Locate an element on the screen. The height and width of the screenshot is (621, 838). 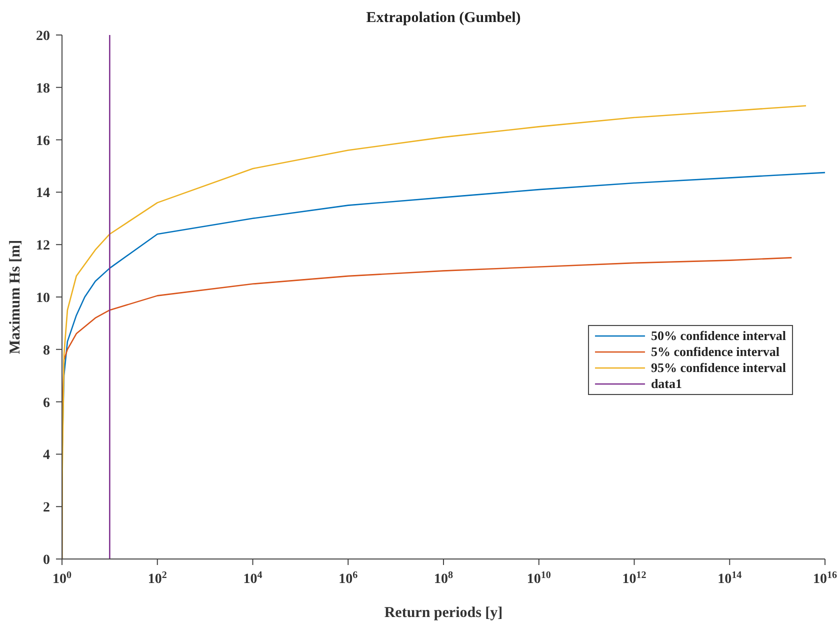
x-tick-label: 10$^{8}$ is located at coordinates (443, 578).